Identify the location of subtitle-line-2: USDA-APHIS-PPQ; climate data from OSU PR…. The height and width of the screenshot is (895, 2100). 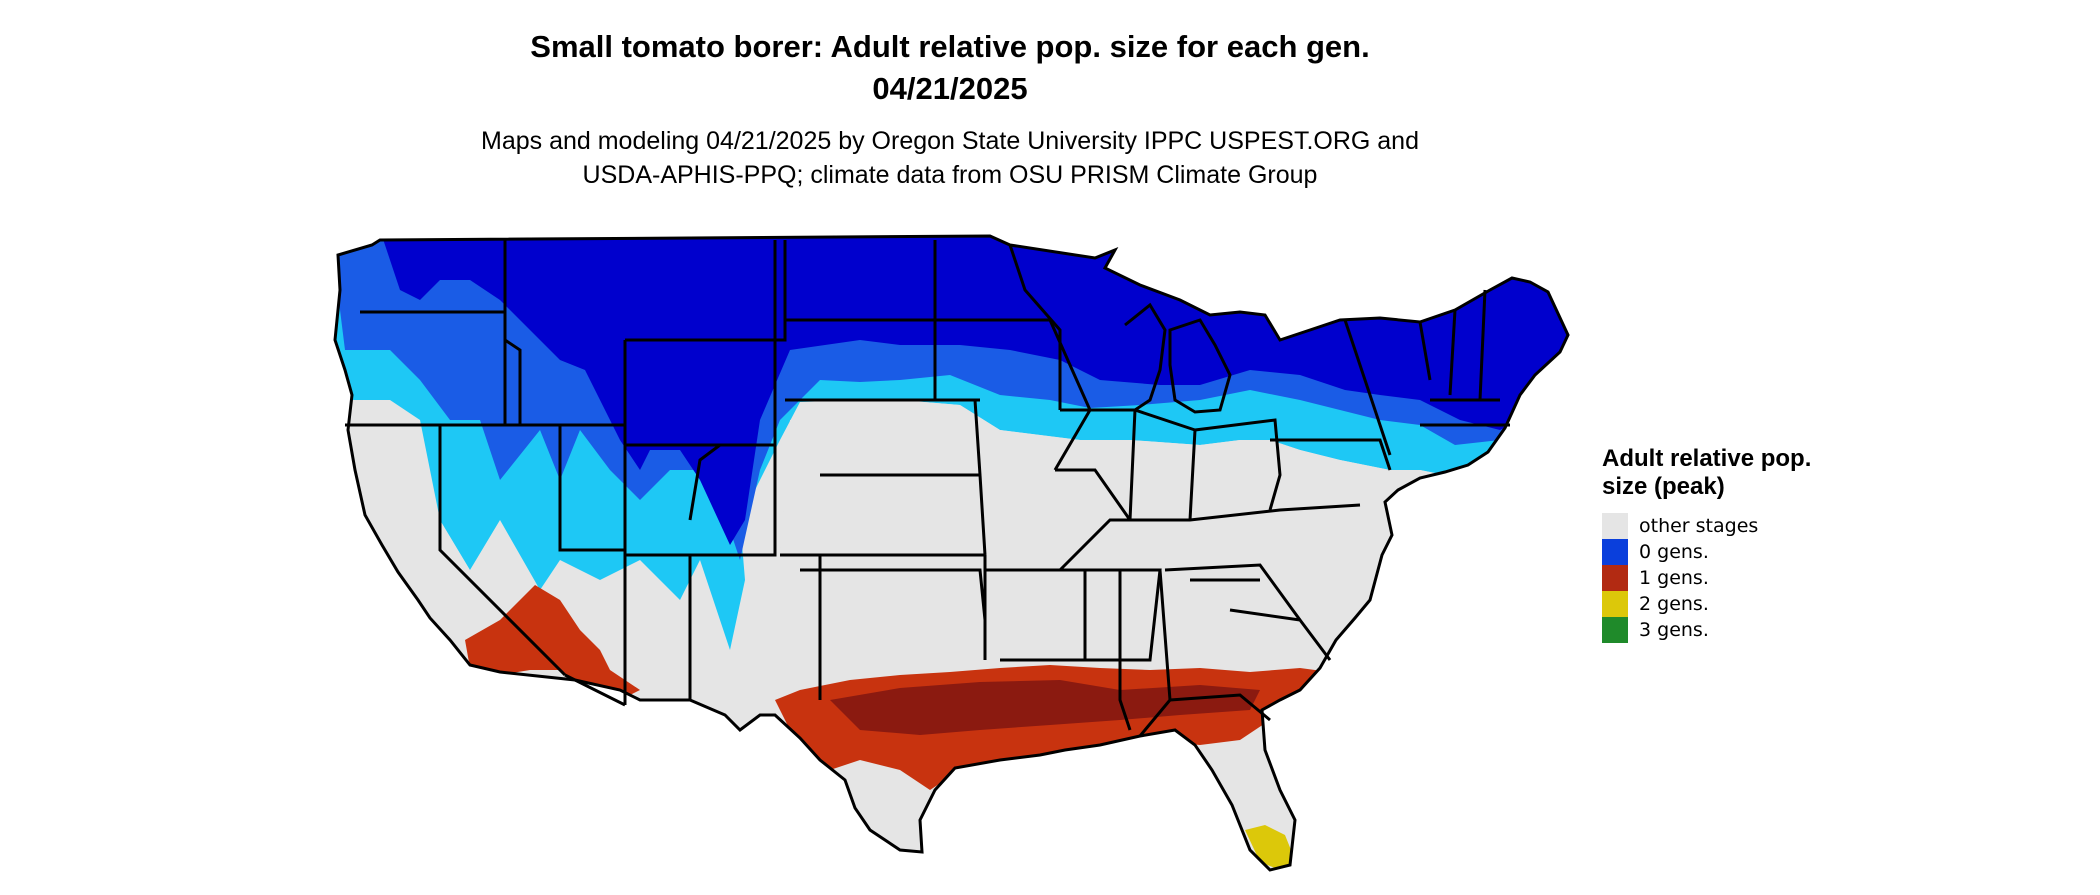
(950, 175).